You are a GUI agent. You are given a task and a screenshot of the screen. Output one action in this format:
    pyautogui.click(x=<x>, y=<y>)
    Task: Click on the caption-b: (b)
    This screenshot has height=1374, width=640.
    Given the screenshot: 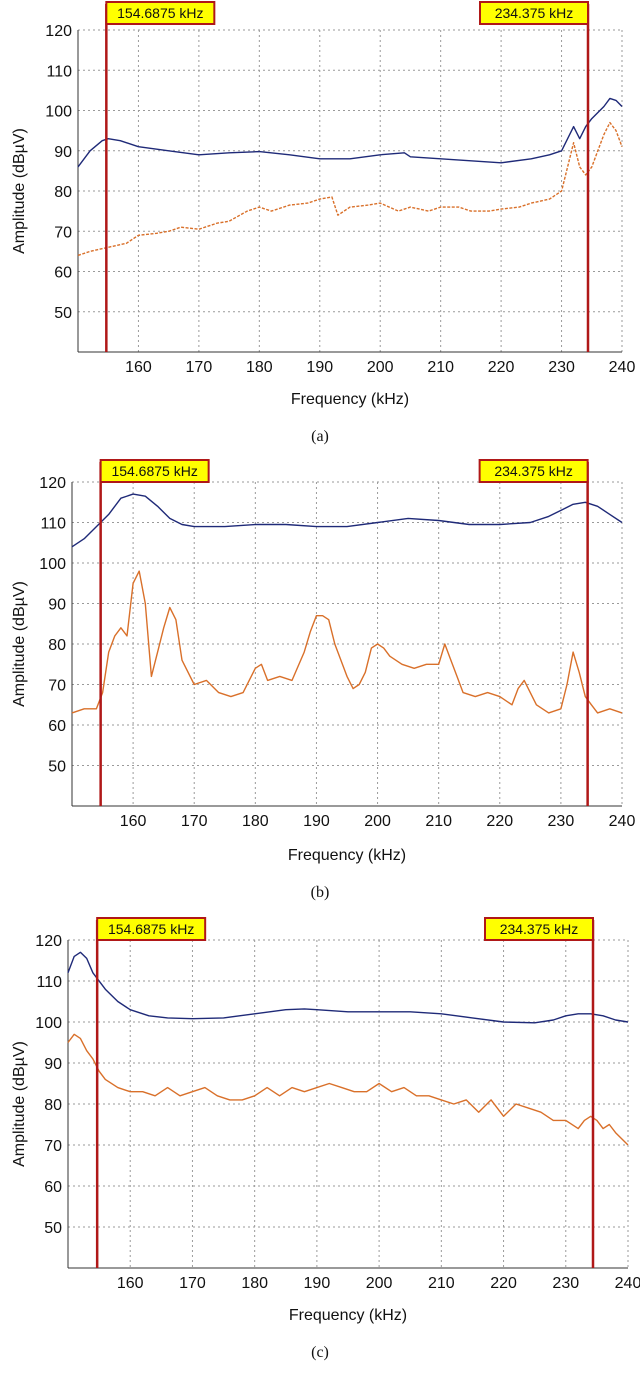 What is the action you would take?
    pyautogui.click(x=320, y=892)
    